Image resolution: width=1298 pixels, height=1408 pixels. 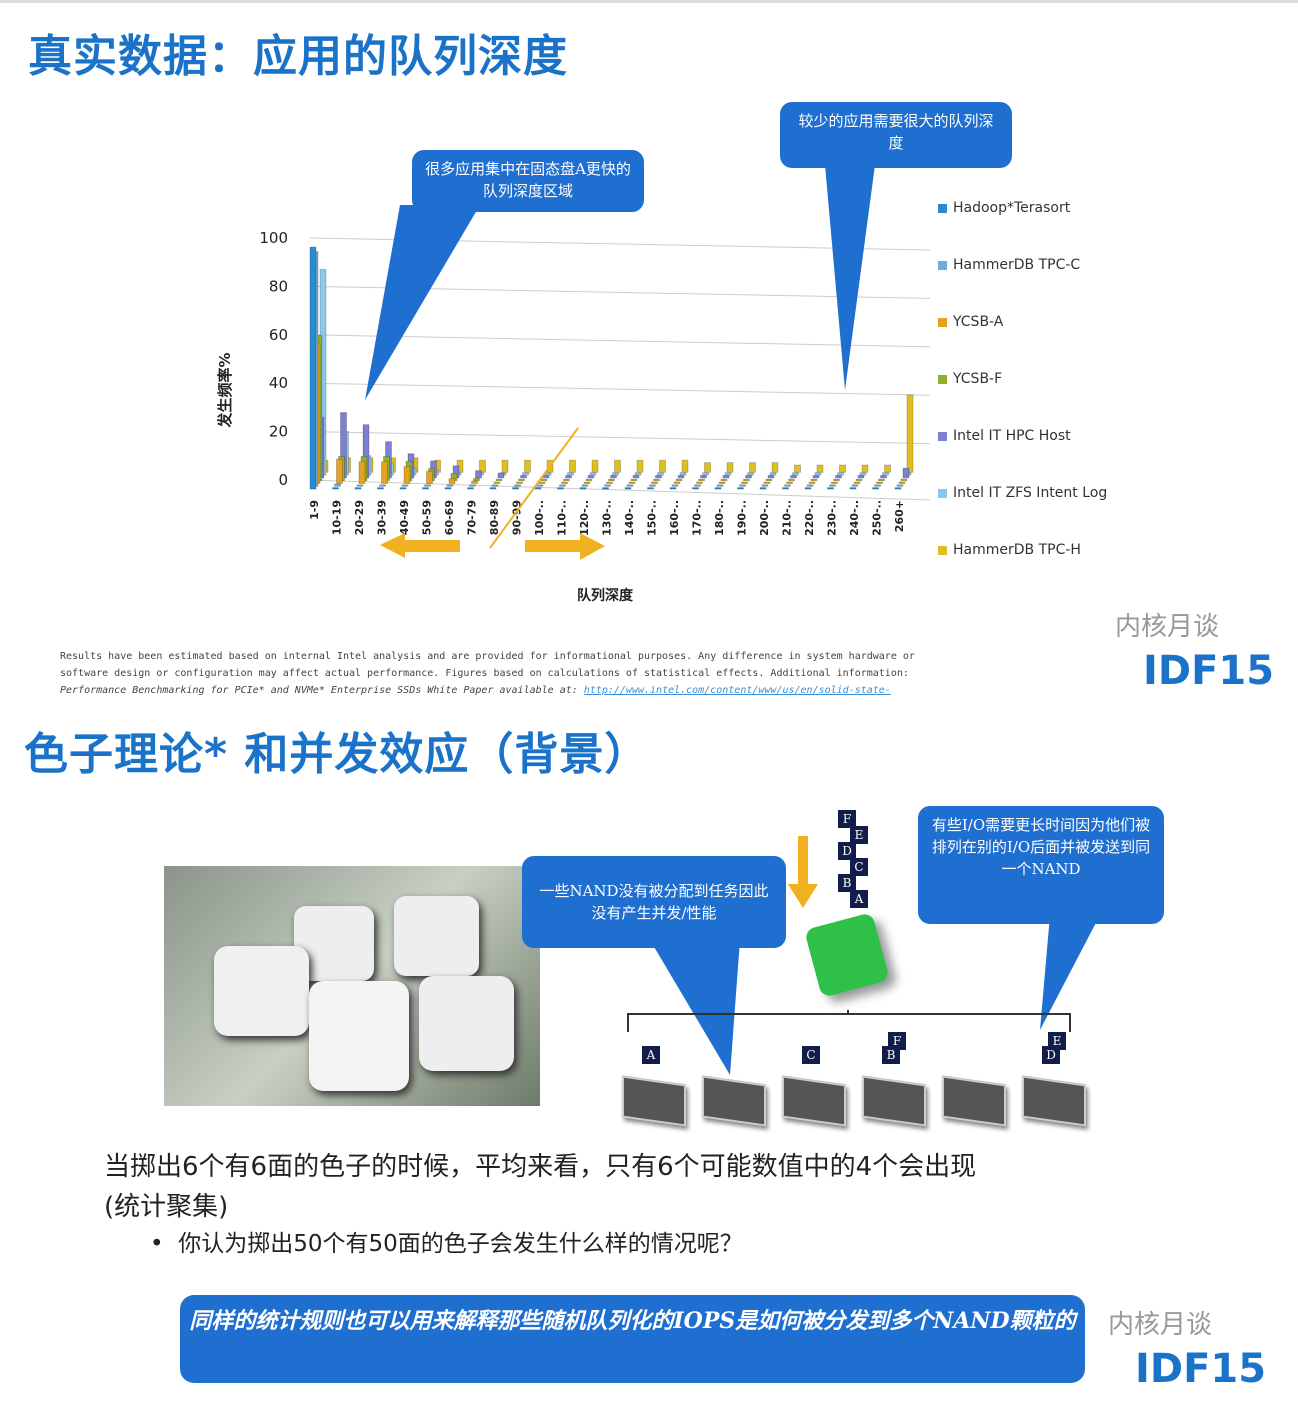 What do you see at coordinates (278, 335) in the screenshot?
I see `y-tick-label: 60` at bounding box center [278, 335].